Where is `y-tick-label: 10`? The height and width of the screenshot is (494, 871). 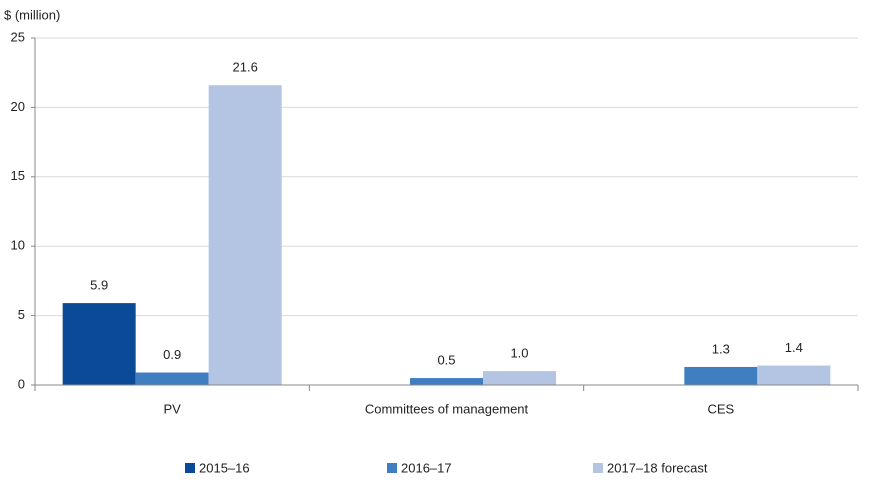
y-tick-label: 10 is located at coordinates (18, 245).